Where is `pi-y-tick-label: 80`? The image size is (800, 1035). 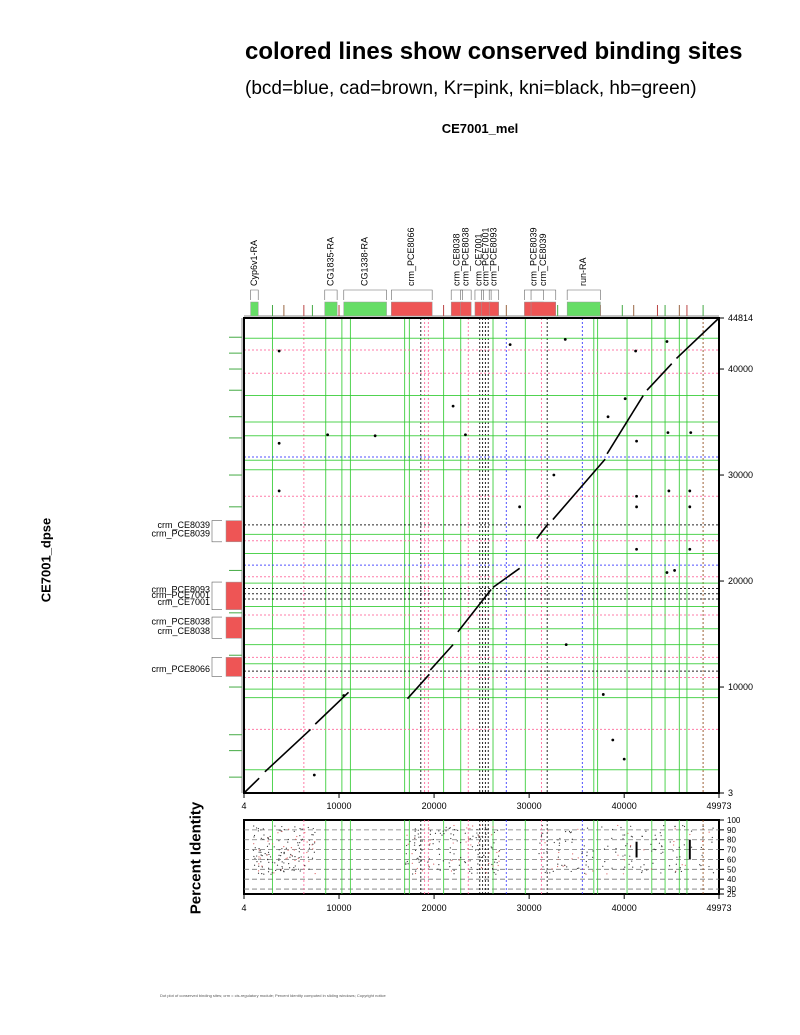
pi-y-tick-label: 80 is located at coordinates (731, 840).